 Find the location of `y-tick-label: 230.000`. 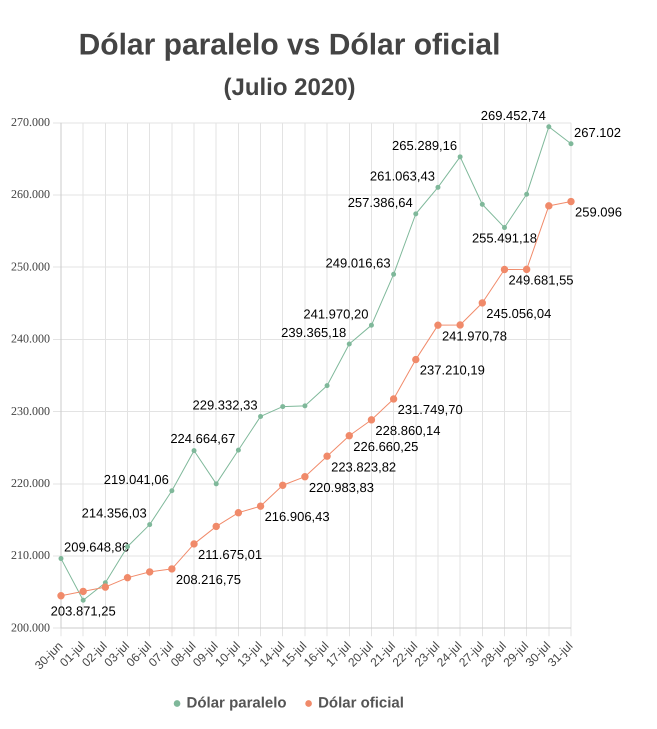

y-tick-label: 230.000 is located at coordinates (30, 411).